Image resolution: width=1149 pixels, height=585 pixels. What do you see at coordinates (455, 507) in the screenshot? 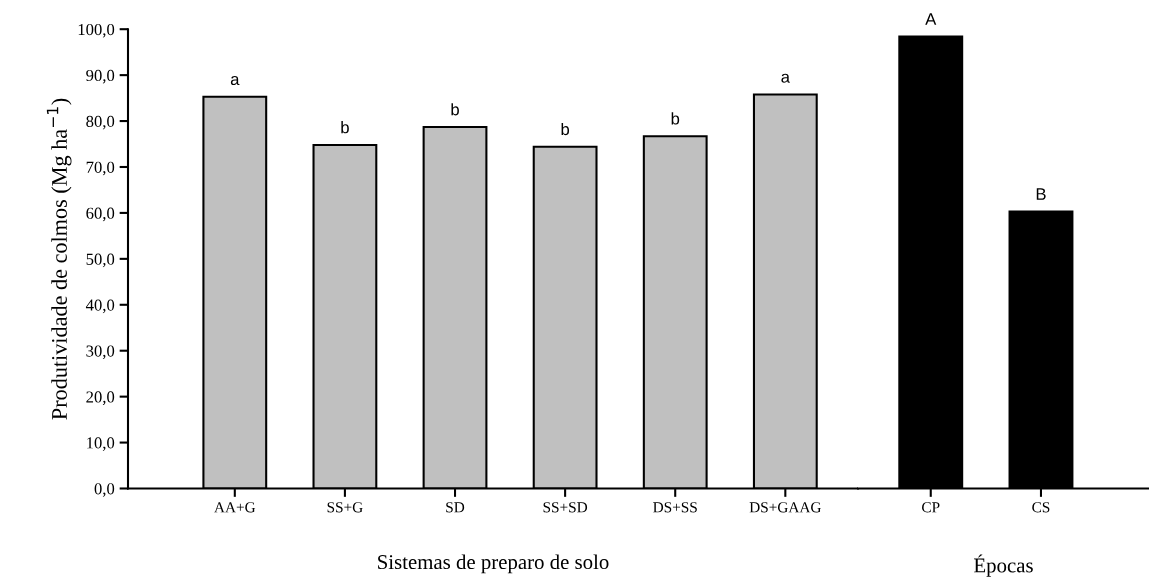
I see `x-tick-label: SD` at bounding box center [455, 507].